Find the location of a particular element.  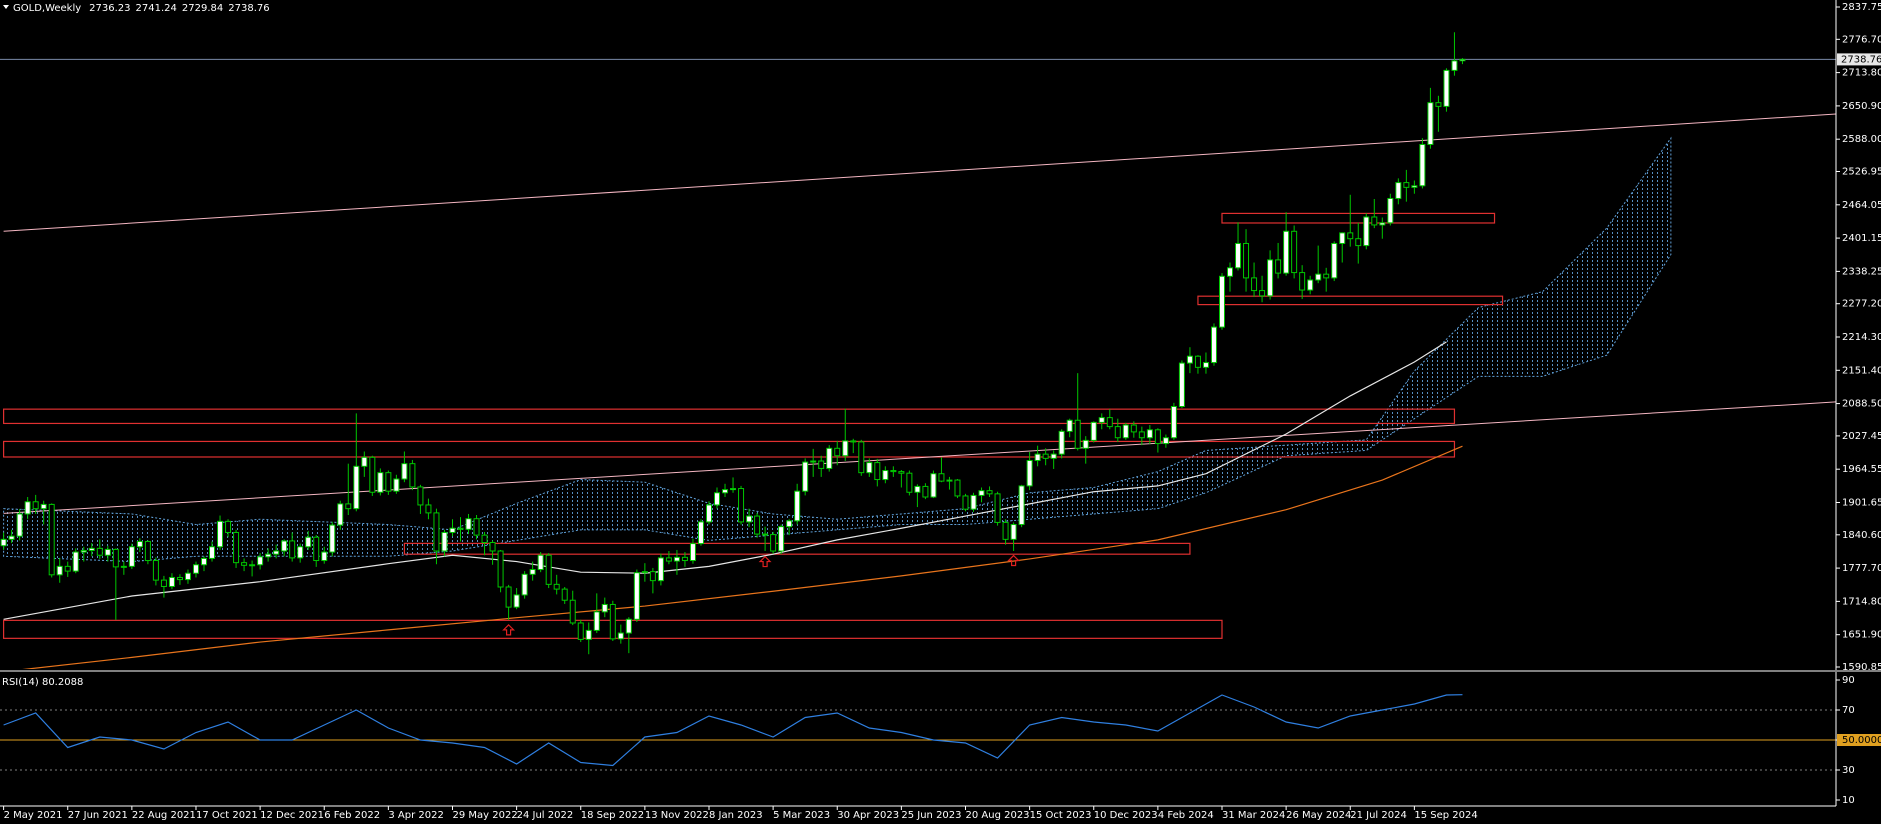

x-tick-label: 25 Jun 2023 is located at coordinates (931, 815).